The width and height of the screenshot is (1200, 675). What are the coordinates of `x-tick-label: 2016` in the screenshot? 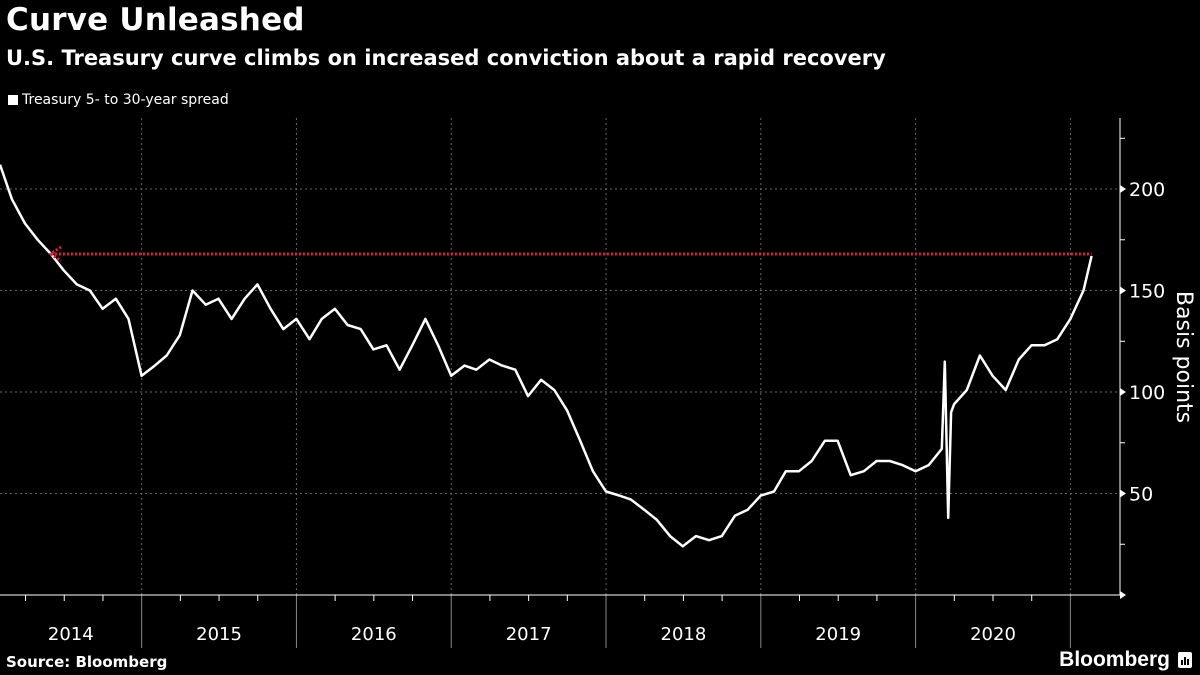 It's located at (374, 634).